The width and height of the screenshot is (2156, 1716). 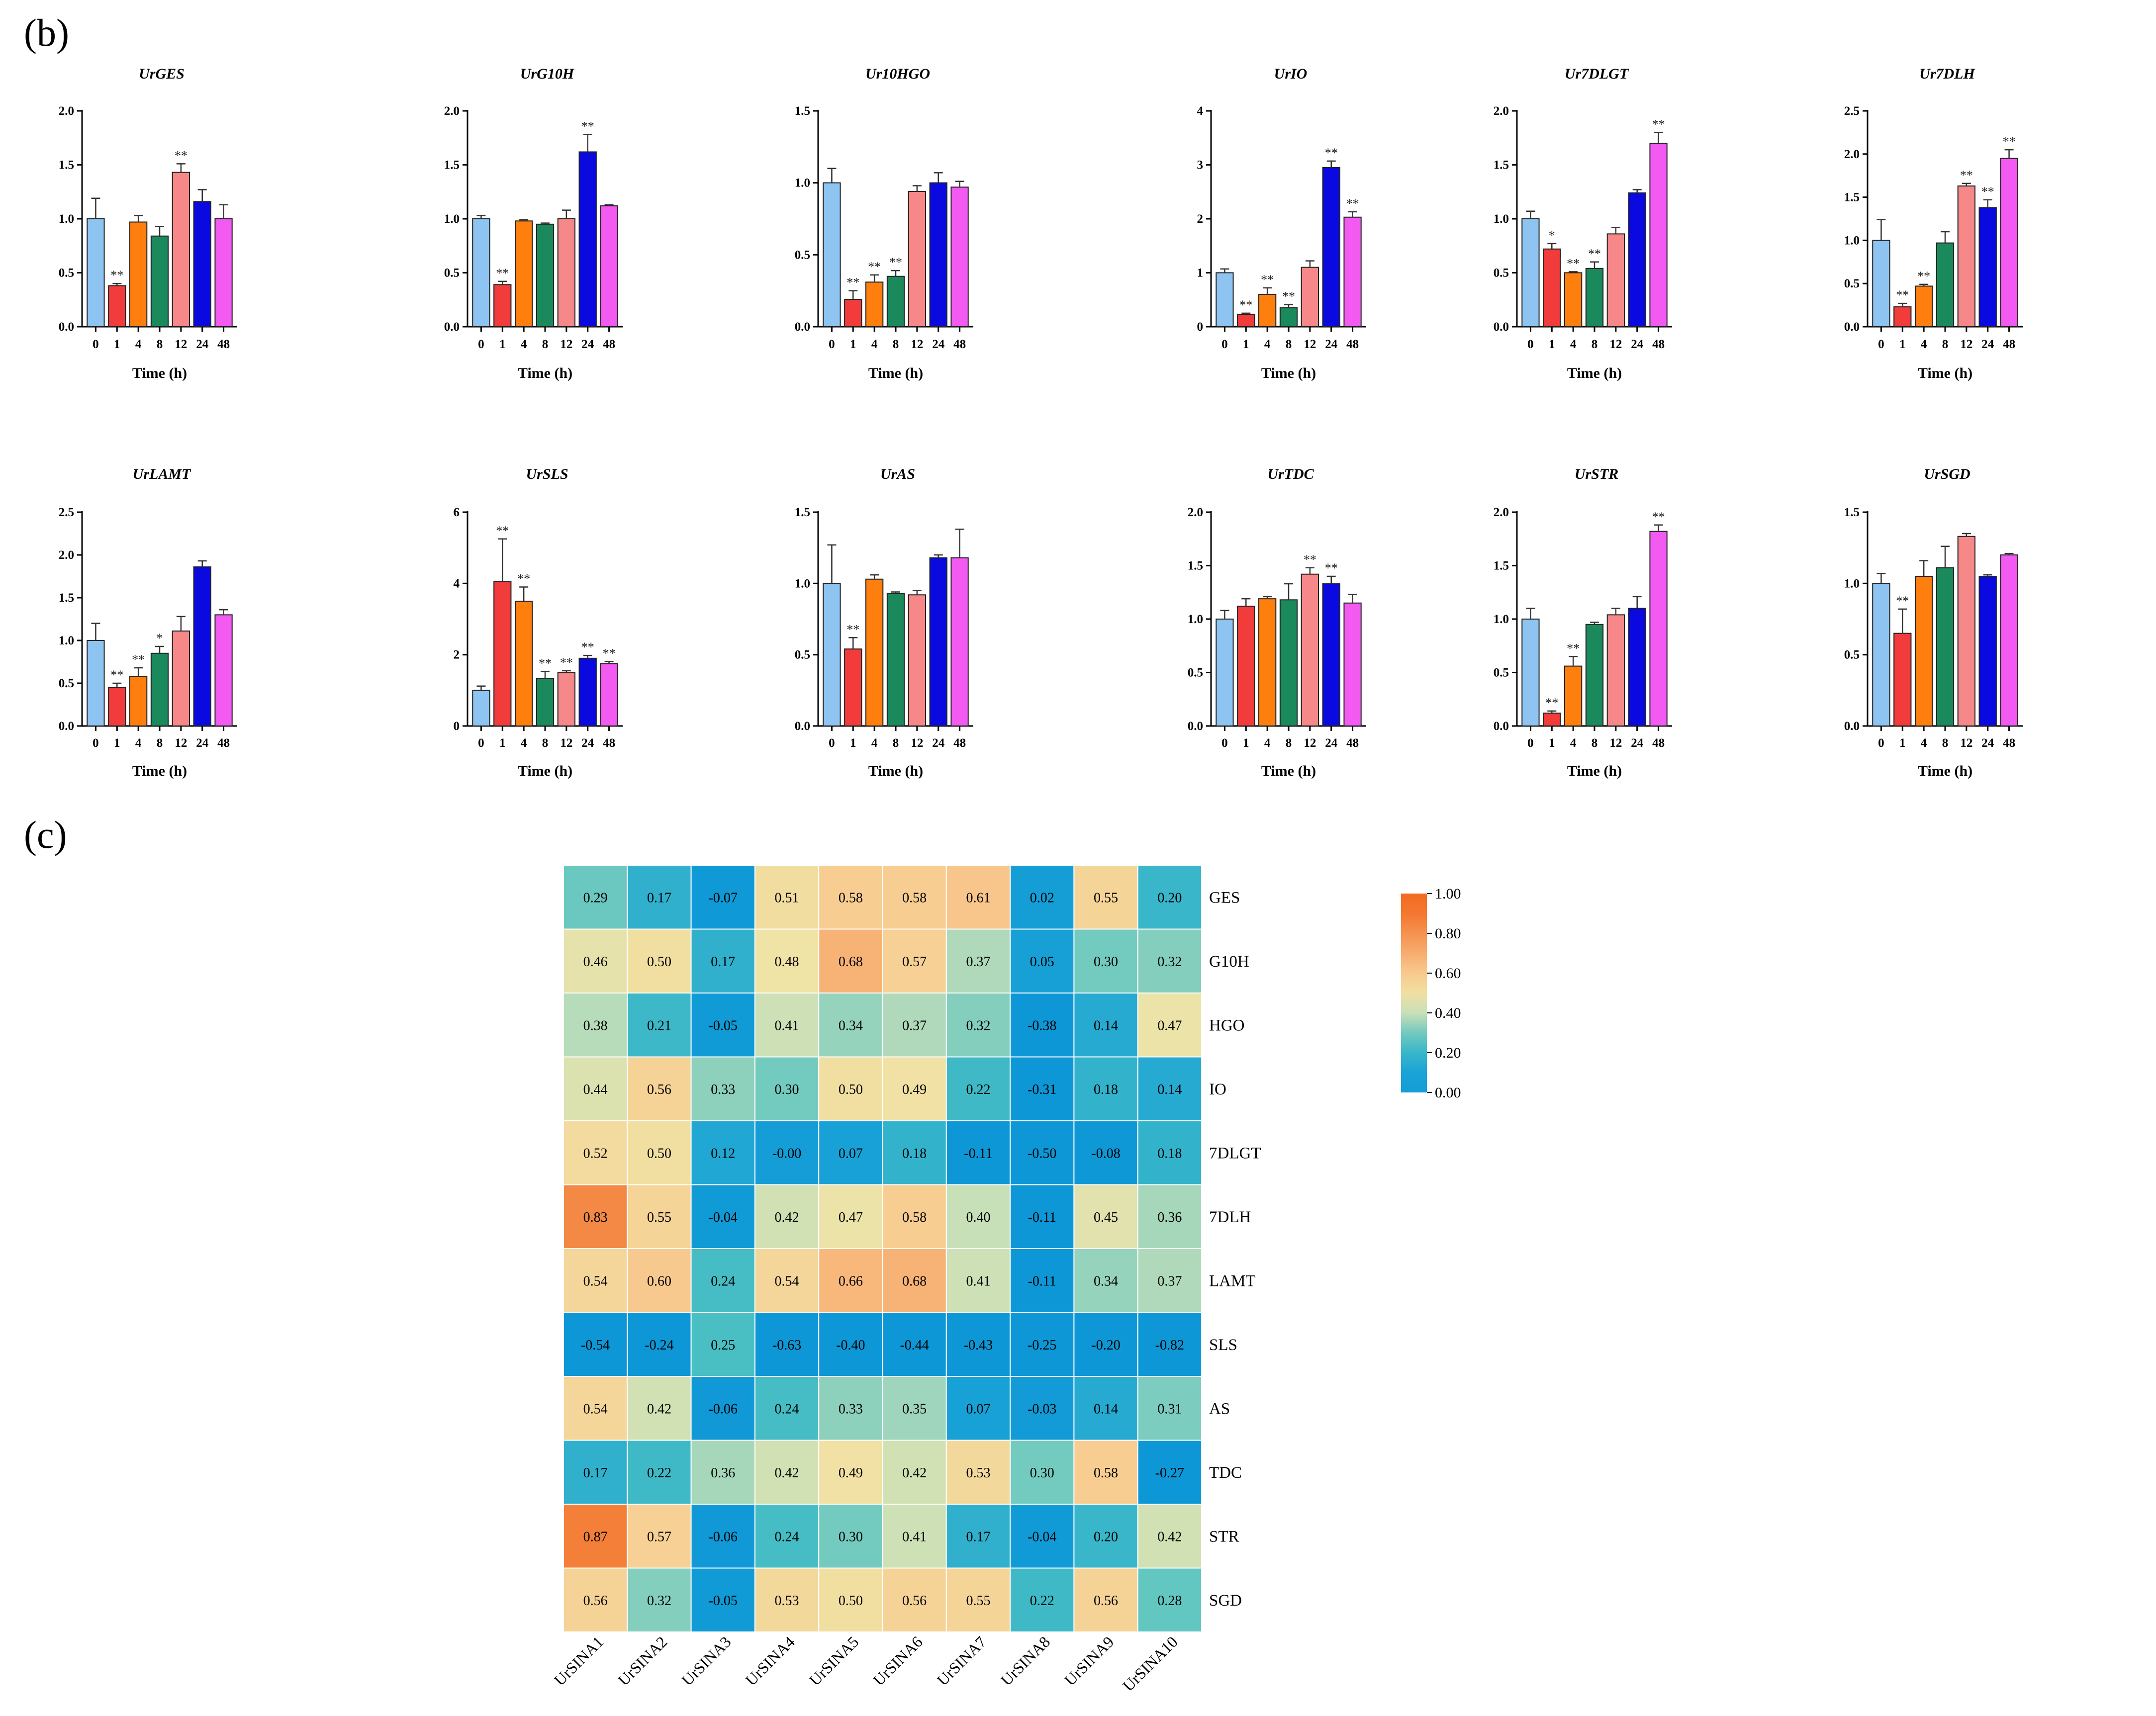 What do you see at coordinates (457, 726) in the screenshot?
I see `y-tick-label: 0` at bounding box center [457, 726].